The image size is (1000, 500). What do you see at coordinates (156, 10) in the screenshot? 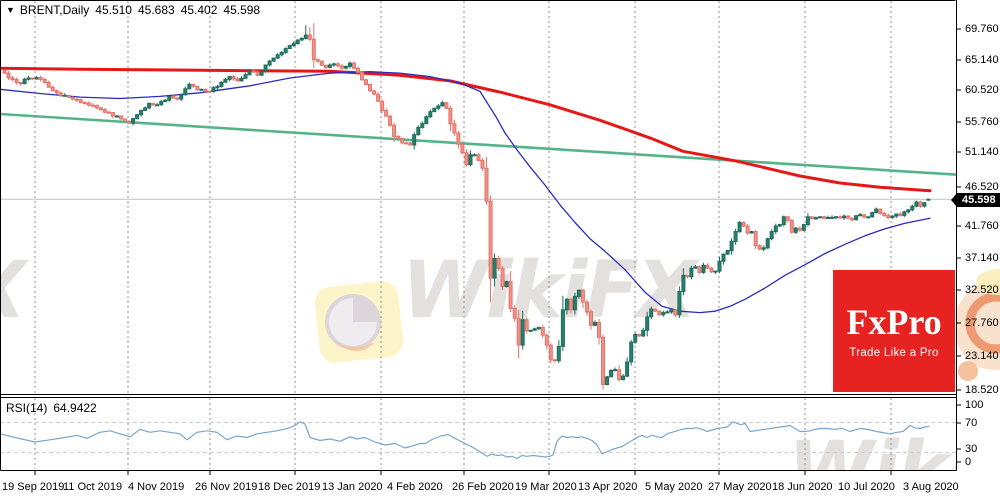
I see `ohlc-high: 45.683` at bounding box center [156, 10].